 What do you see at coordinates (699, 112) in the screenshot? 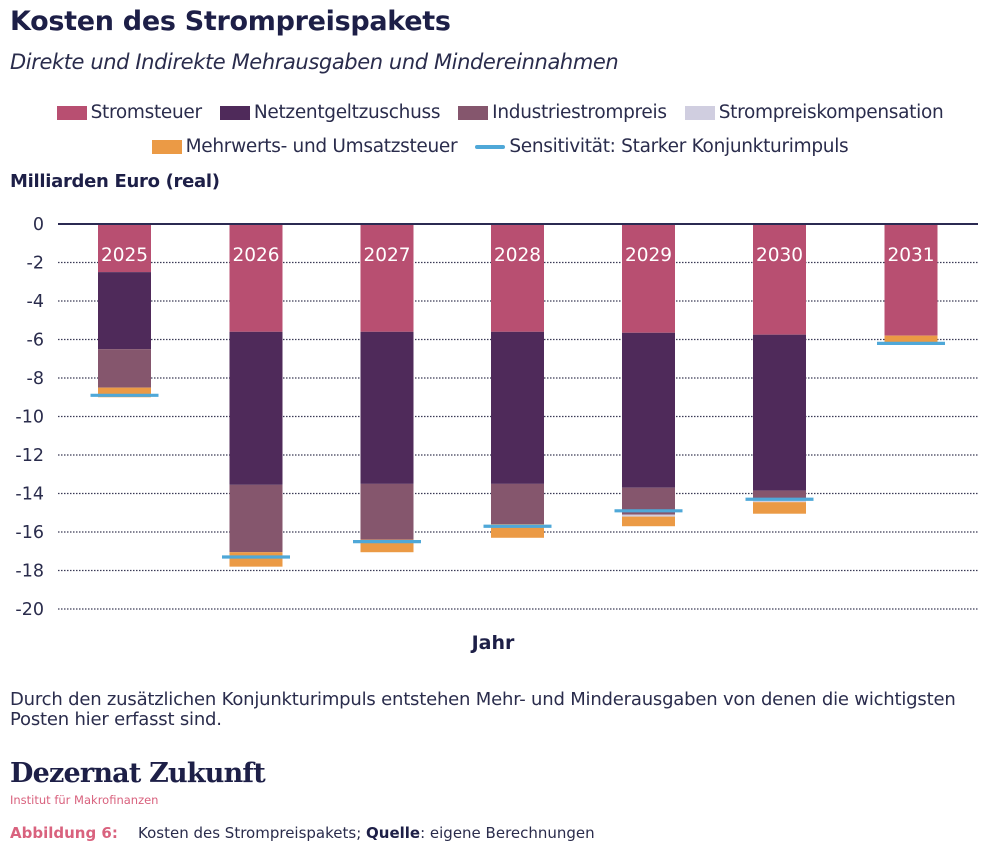
I see `legend-swatch-strompreiskompensation` at bounding box center [699, 112].